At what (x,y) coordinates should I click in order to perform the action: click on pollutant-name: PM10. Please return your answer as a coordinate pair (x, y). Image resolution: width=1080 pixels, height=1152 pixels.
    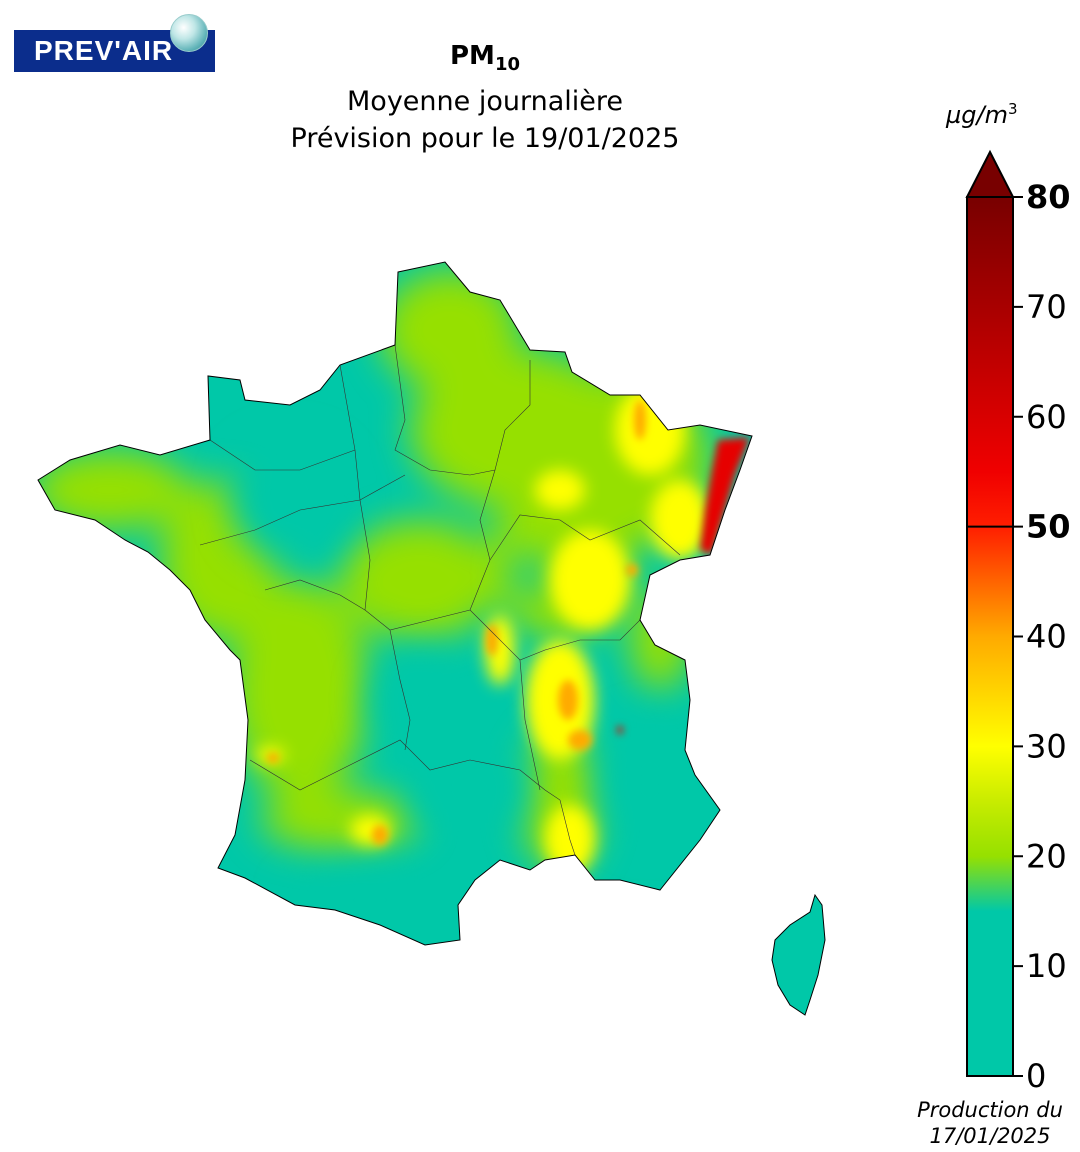
    Looking at the image, I should click on (485, 58).